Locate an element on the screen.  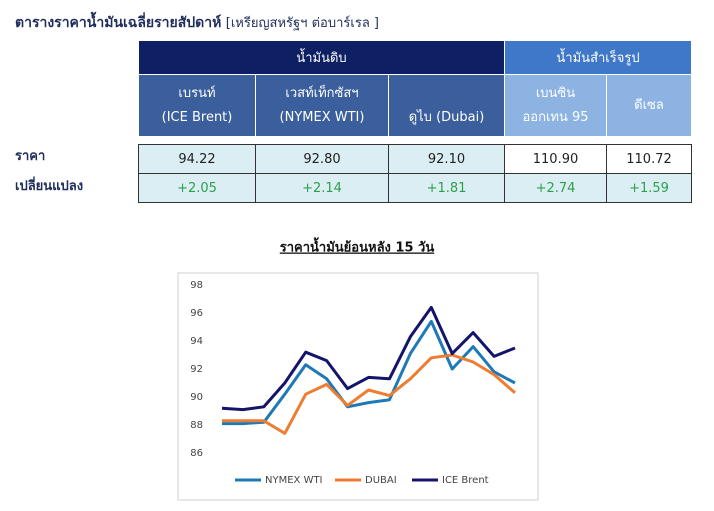
header-line: ดูไบ (Dubai) is located at coordinates (446, 117).